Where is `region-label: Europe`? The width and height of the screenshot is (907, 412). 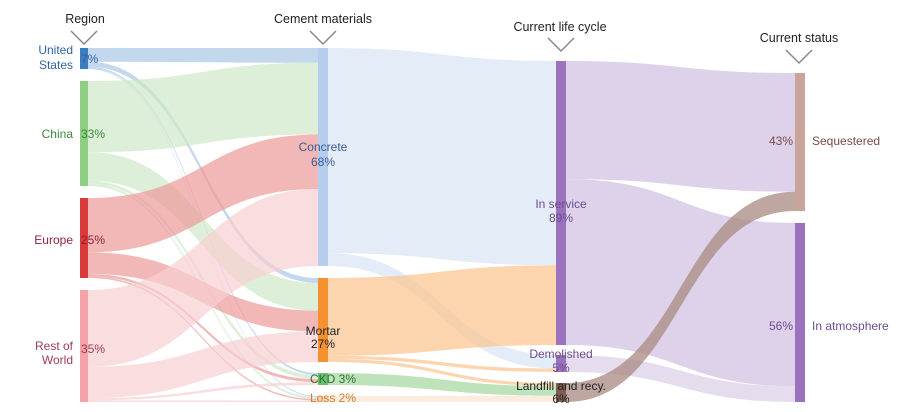
region-label: Europe is located at coordinates (53, 240).